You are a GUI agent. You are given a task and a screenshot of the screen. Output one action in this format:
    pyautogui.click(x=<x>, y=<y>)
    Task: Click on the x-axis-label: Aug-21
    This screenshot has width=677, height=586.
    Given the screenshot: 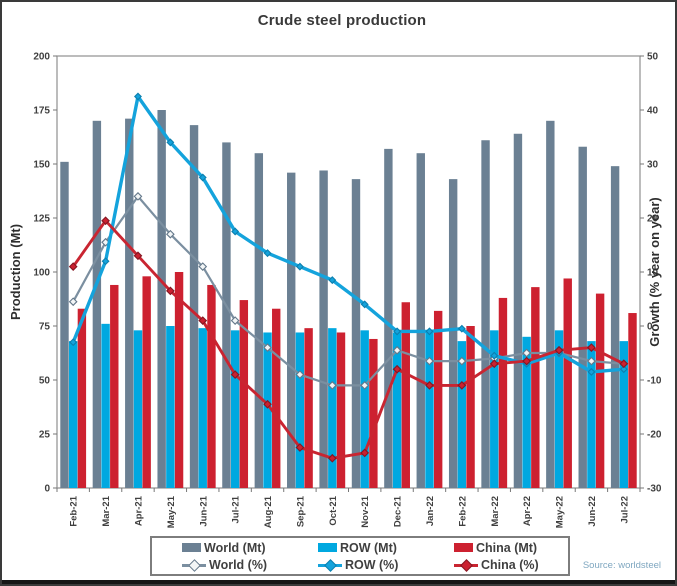 What is the action you would take?
    pyautogui.click(x=268, y=511)
    